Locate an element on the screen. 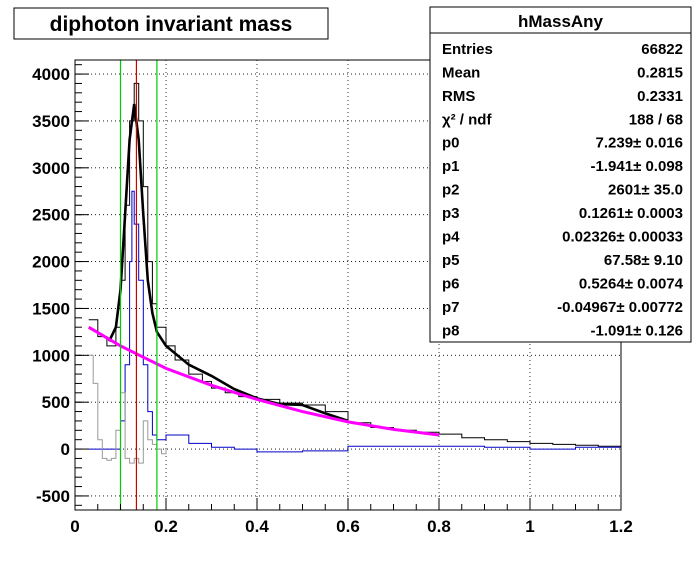 This screenshot has height=577, width=696. y-tick-label: 0 is located at coordinates (65, 449).